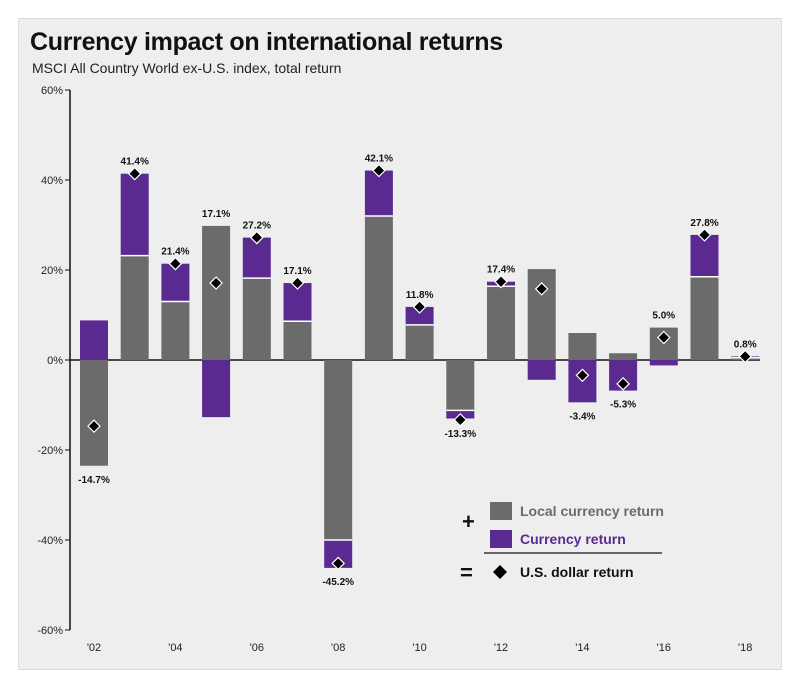 The height and width of the screenshot is (692, 800). Describe the element at coordinates (257, 648) in the screenshot. I see `x-tick-label: '06` at that location.